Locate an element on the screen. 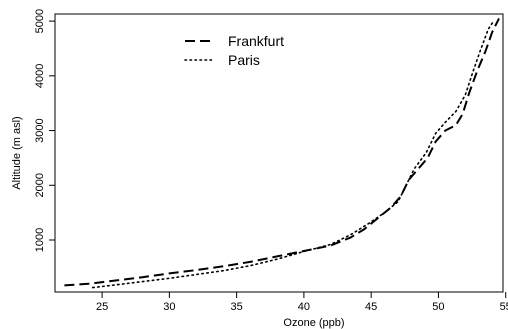  y-tick-label: 2000 is located at coordinates (40, 185).